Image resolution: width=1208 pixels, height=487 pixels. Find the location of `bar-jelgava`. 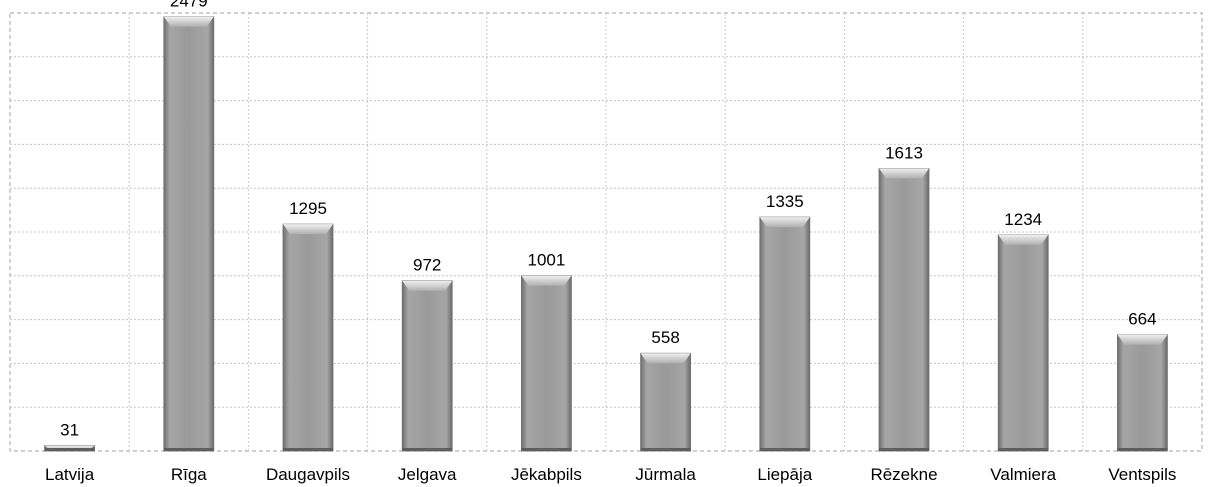

bar-jelgava is located at coordinates (427, 366).